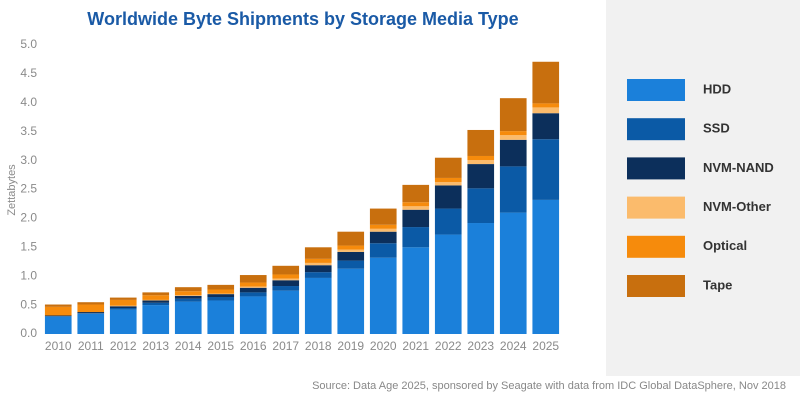 Image resolution: width=800 pixels, height=403 pixels. What do you see at coordinates (717, 88) in the screenshot?
I see `legend-label: HDD` at bounding box center [717, 88].